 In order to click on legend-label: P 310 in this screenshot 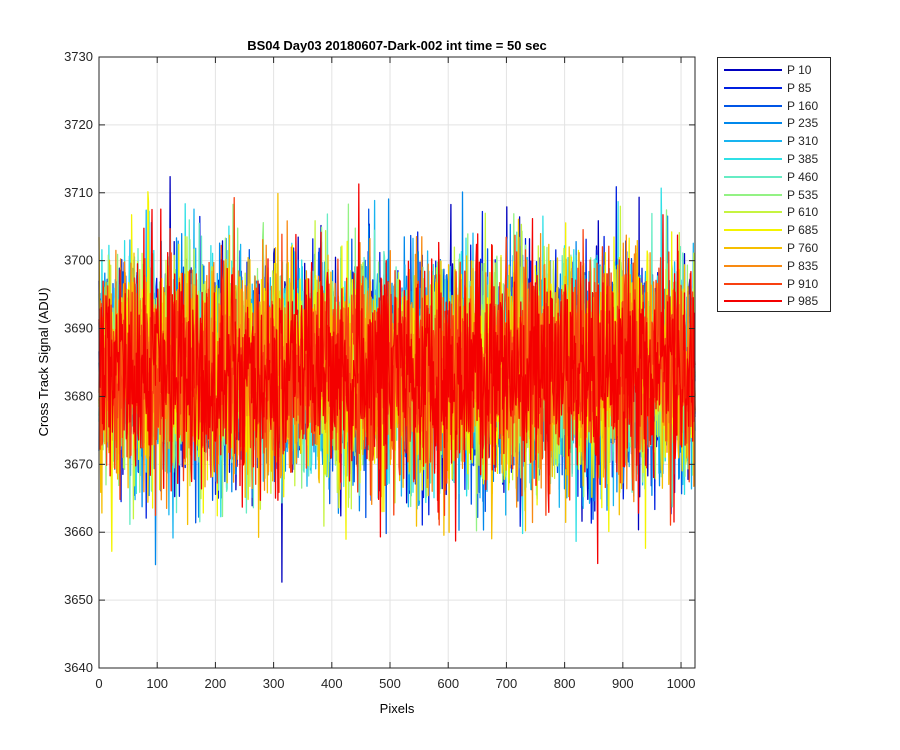, I will do `click(803, 141)`.